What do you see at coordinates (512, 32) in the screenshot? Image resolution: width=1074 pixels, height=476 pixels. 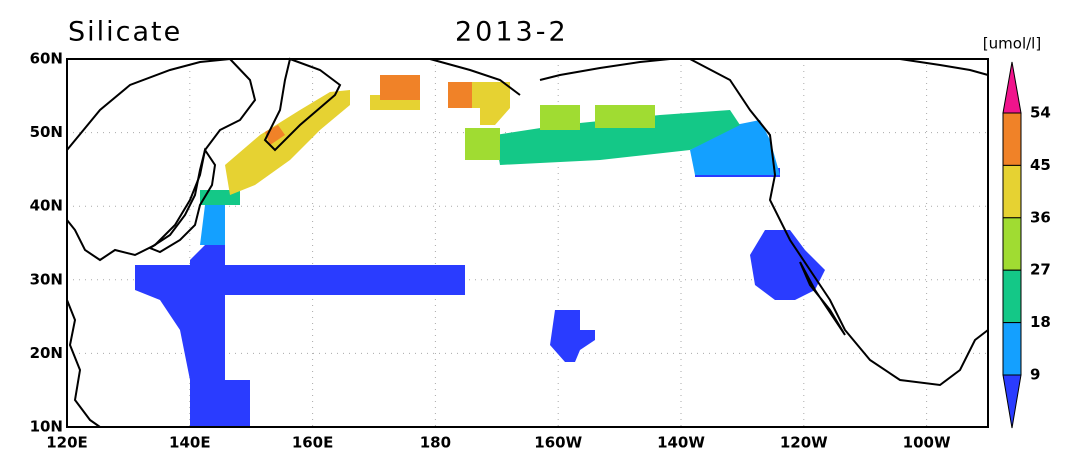 I see `date: 2013-2` at bounding box center [512, 32].